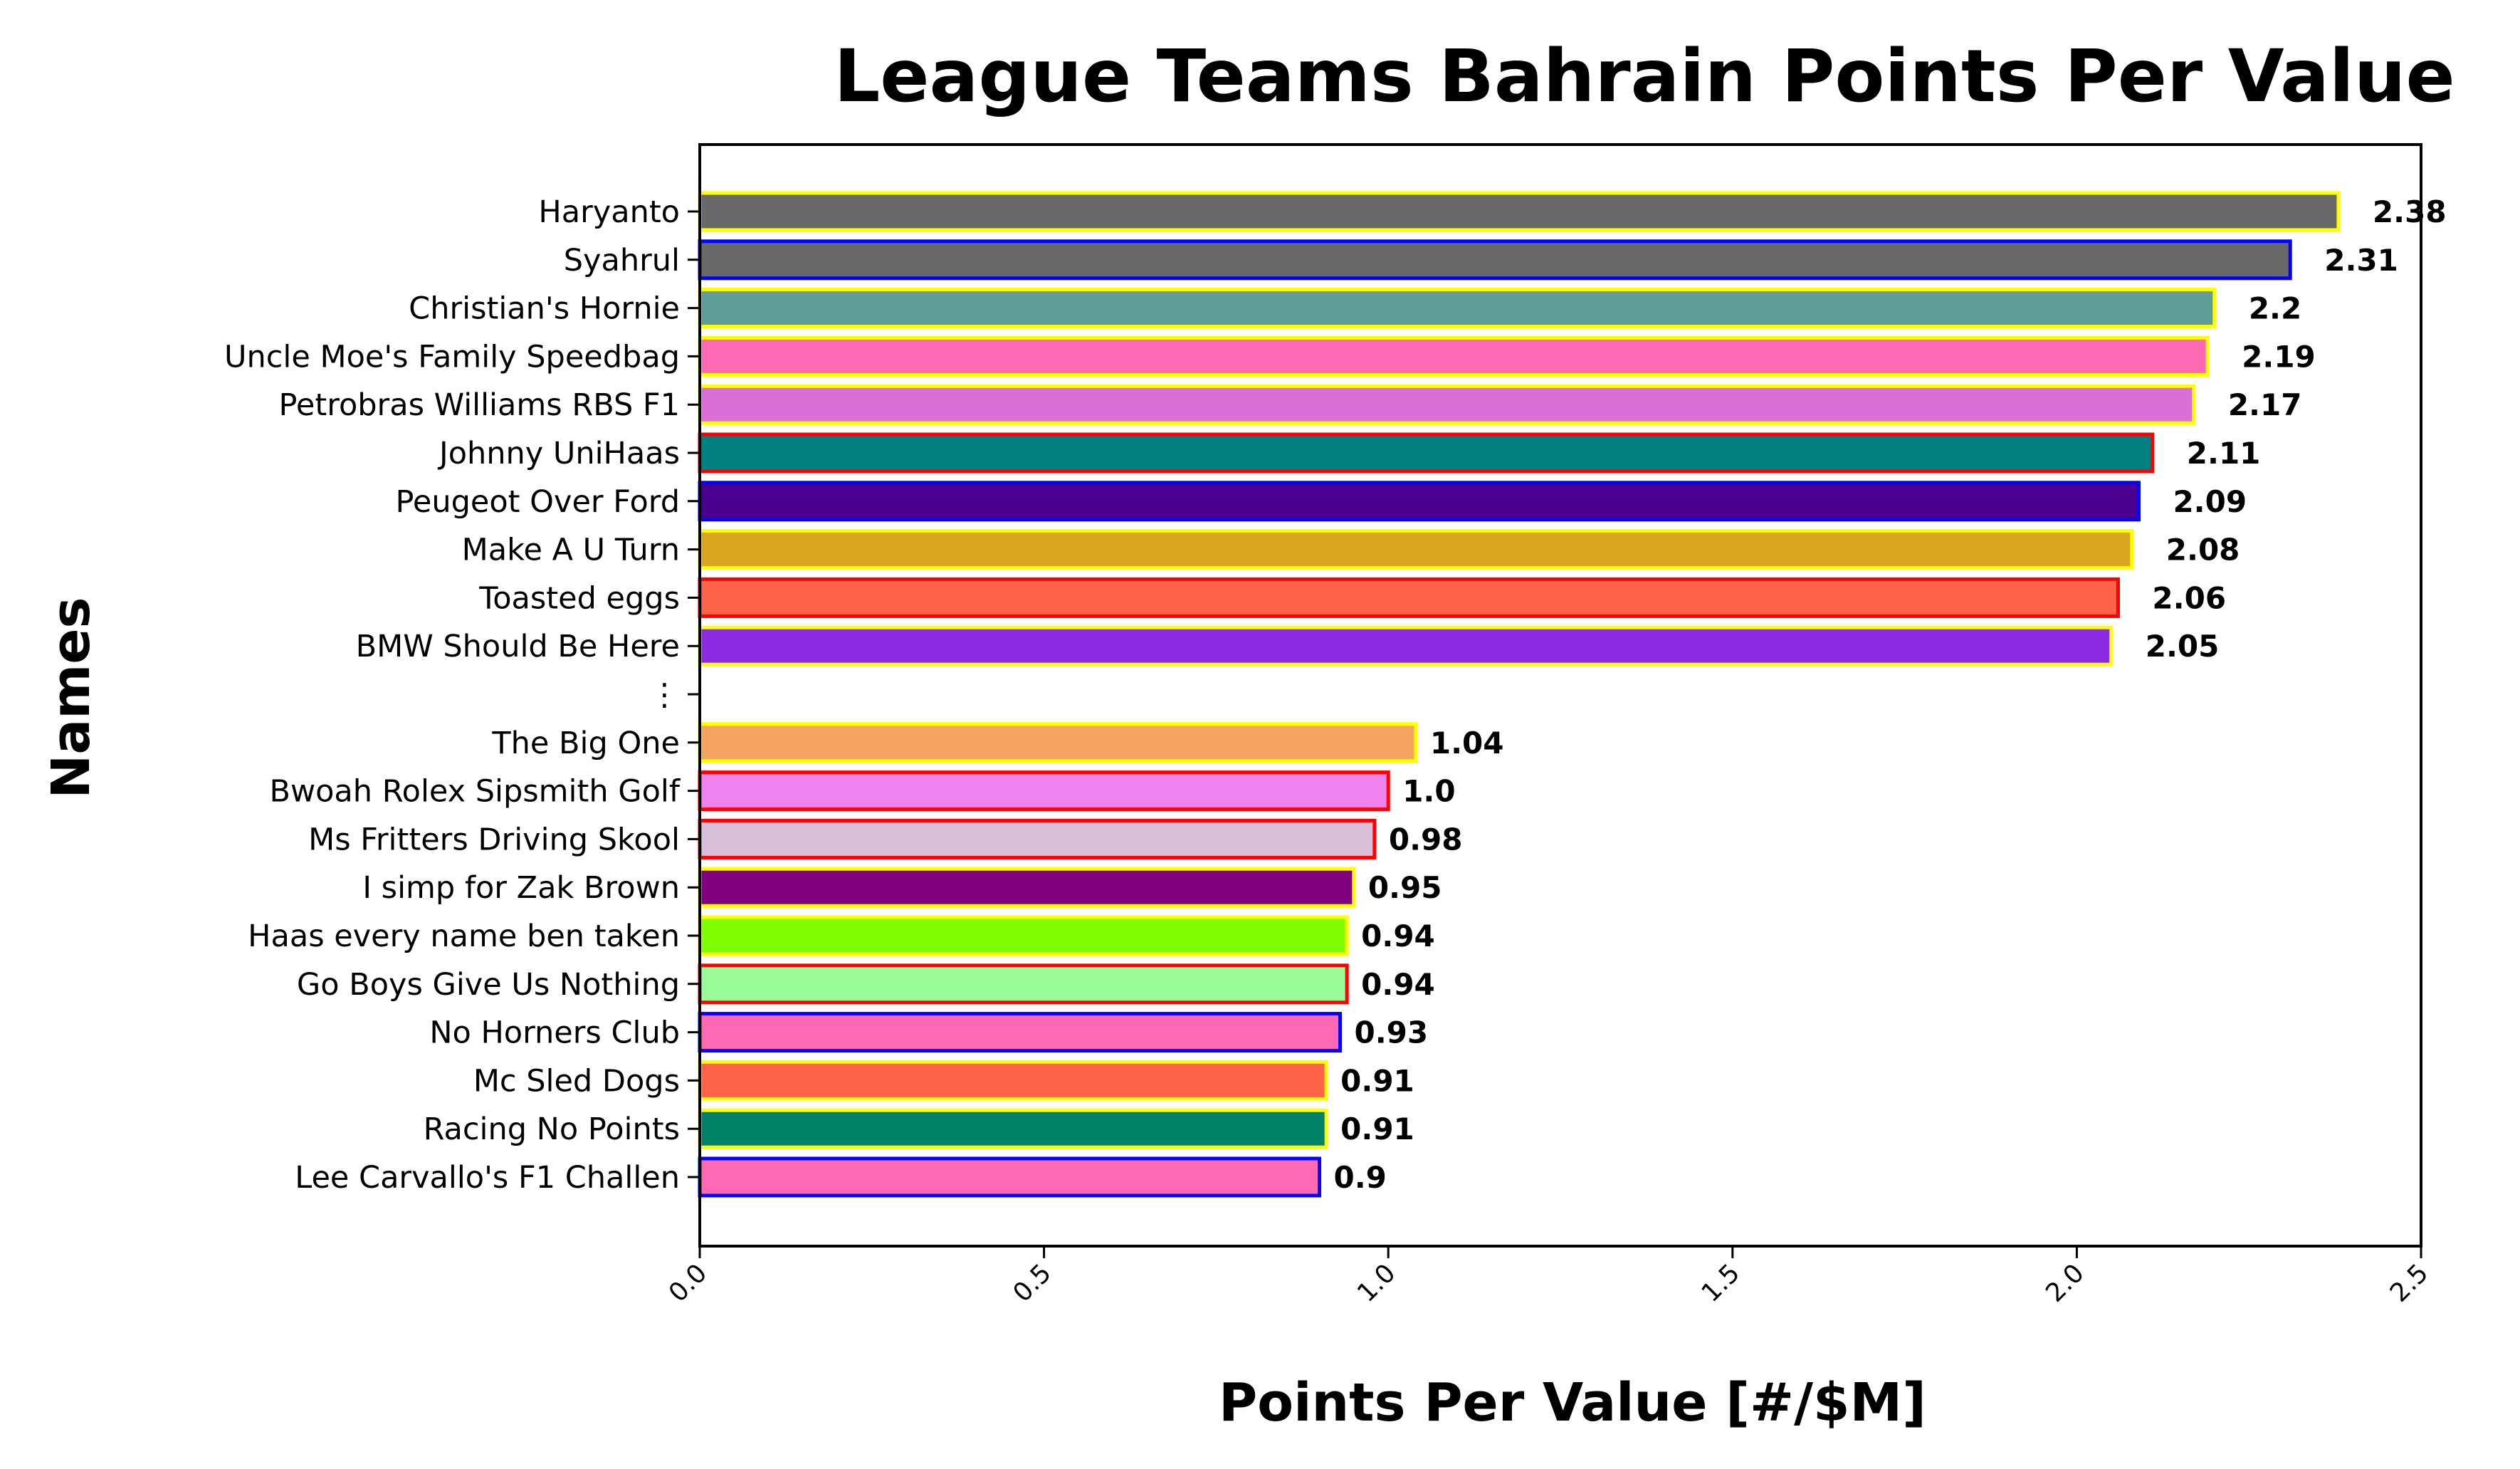 This screenshot has height=1469, width=2520. Describe the element at coordinates (1467, 743) in the screenshot. I see `data-label: 1.04` at that location.